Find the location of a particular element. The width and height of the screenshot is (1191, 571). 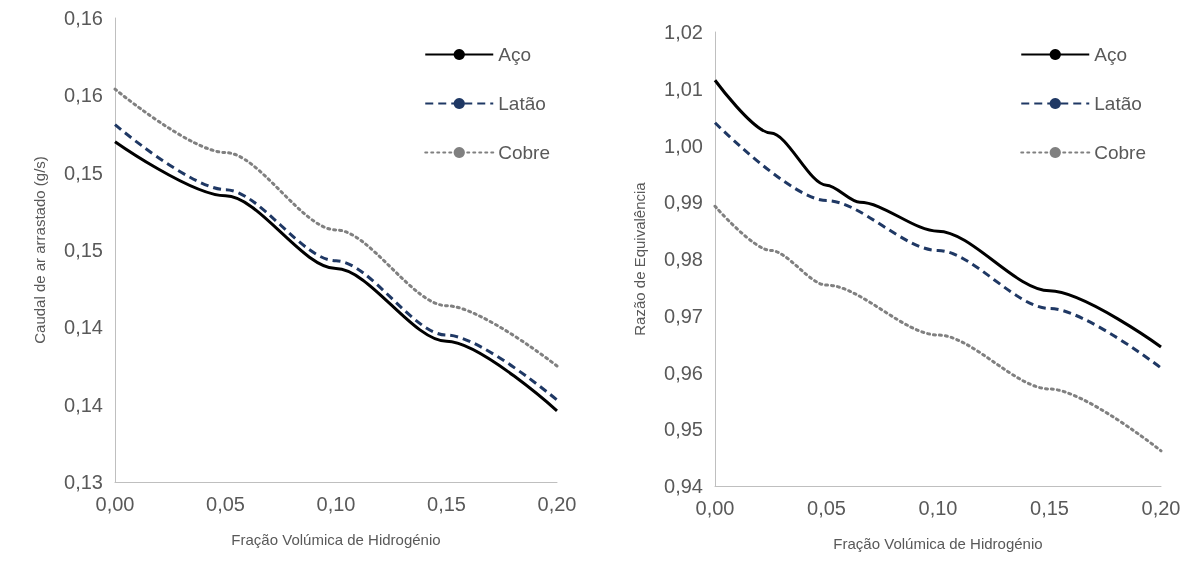

y-tick-label: 0,99 is located at coordinates (683, 202).